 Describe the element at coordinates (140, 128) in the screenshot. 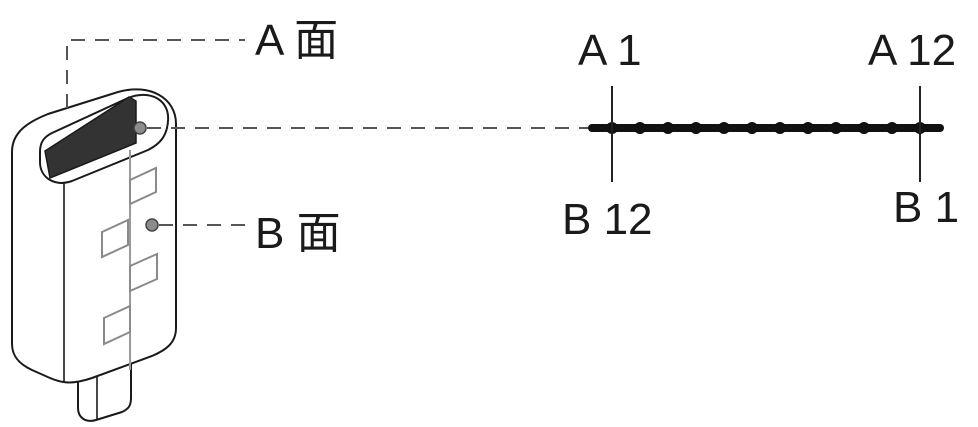

I see `tongue-marker-dot` at that location.